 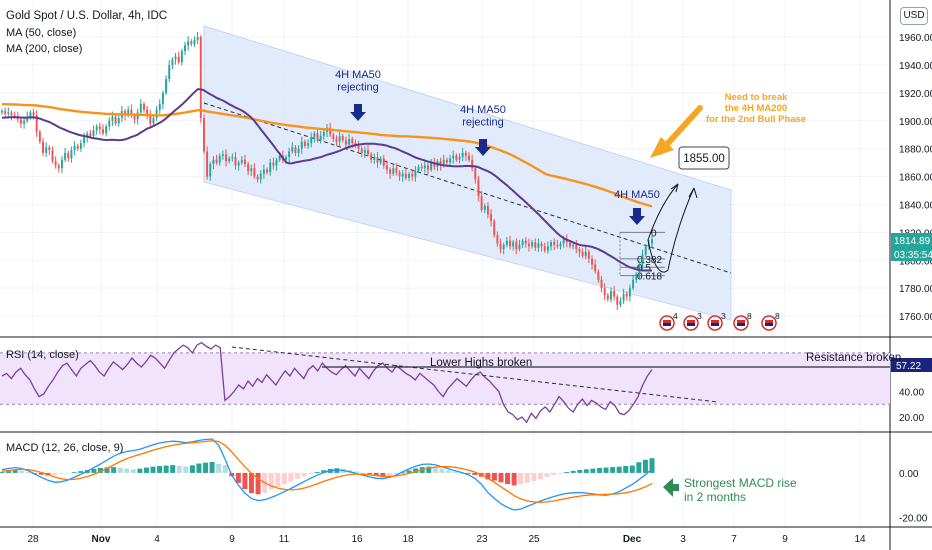 What do you see at coordinates (699, 316) in the screenshot?
I see `event-count: 3` at bounding box center [699, 316].